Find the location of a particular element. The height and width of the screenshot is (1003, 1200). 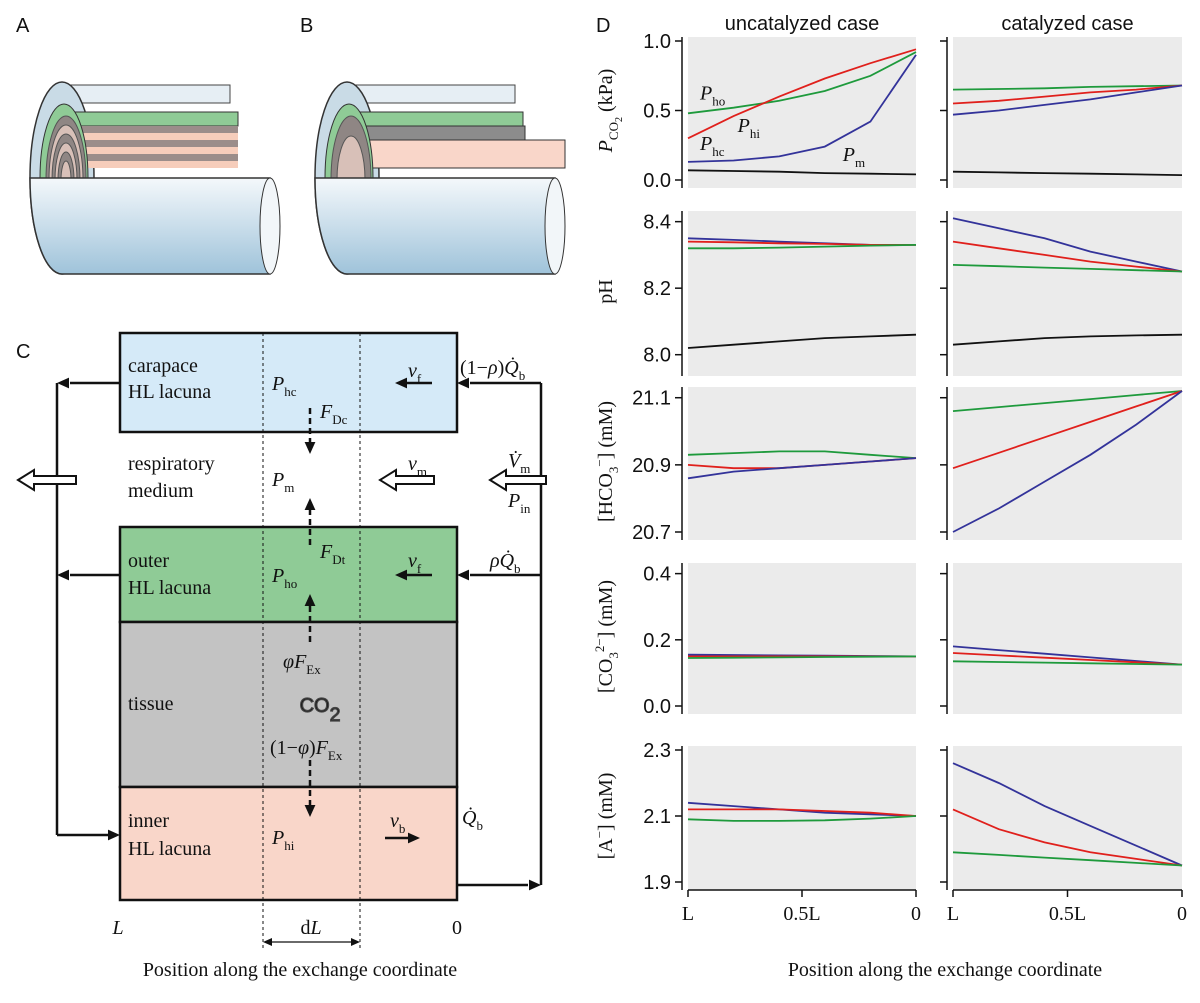

text-part: − is located at coordinates (599, 462).